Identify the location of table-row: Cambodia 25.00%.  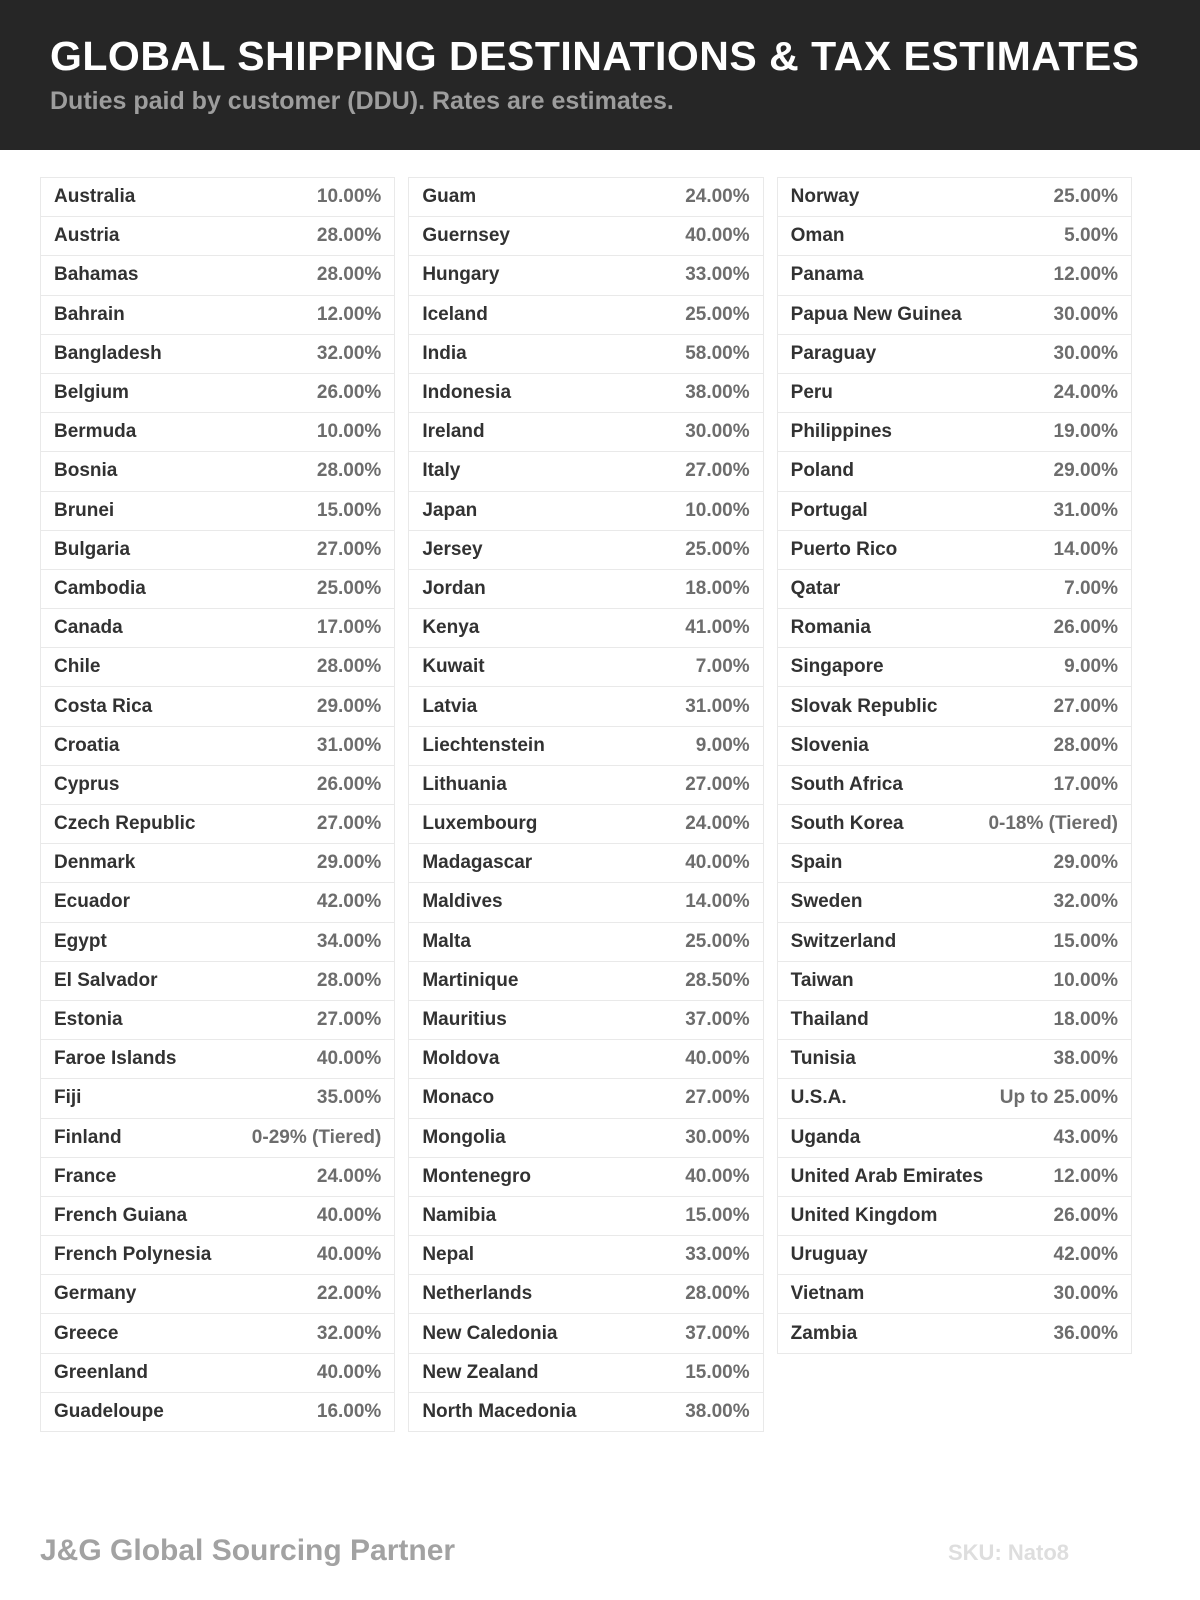
(218, 589).